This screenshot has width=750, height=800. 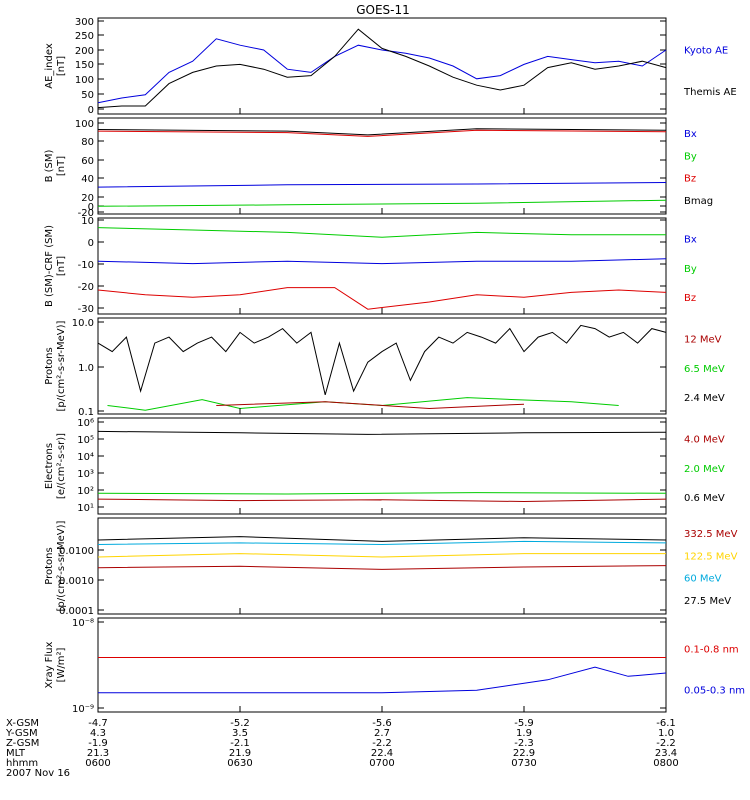 What do you see at coordinates (703, 340) in the screenshot?
I see `legend-label: 12 MeV` at bounding box center [703, 340].